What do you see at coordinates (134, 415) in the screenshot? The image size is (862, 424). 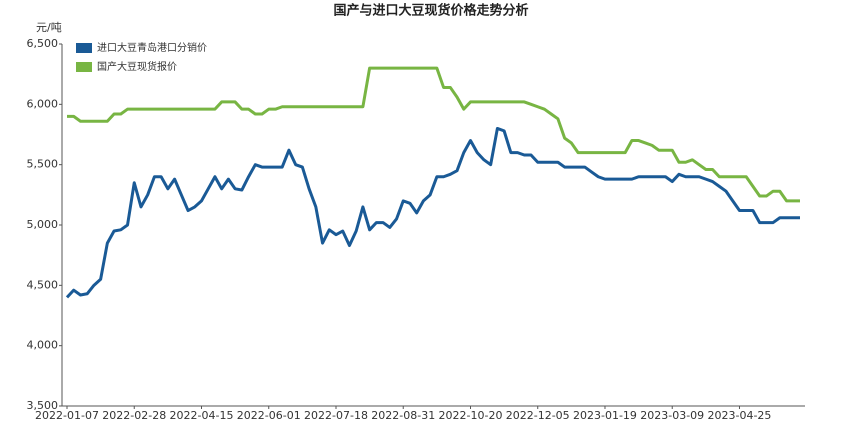 I see `x-tick-label: 2022-02-28` at bounding box center [134, 415].